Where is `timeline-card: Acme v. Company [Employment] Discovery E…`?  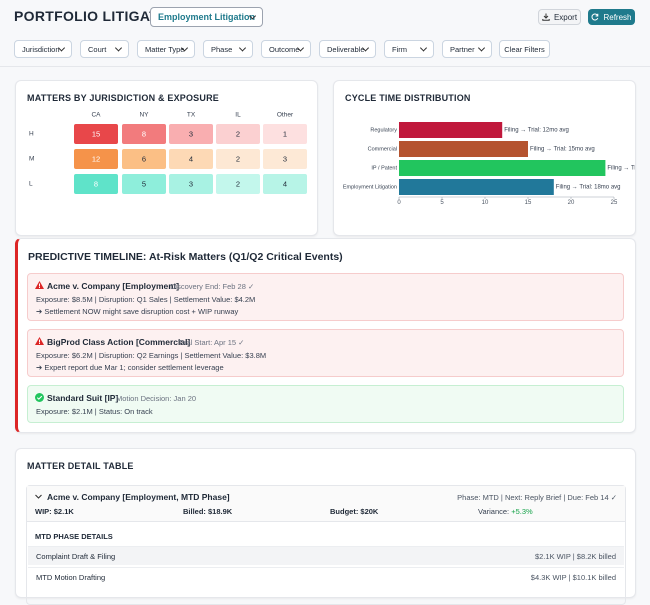
timeline-card: Acme v. Company [Employment] Discovery E… is located at coordinates (325, 297).